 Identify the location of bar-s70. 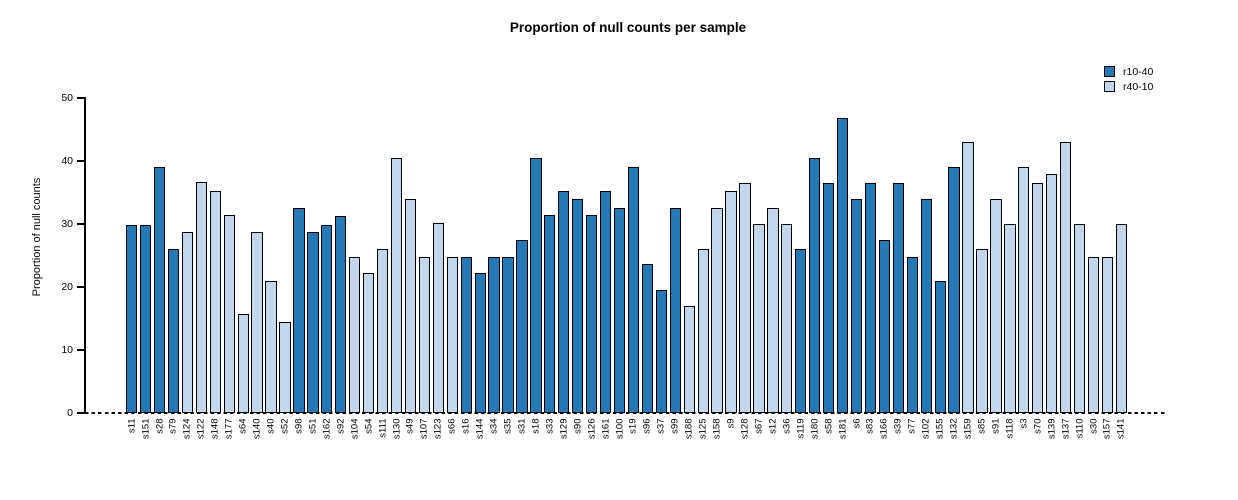
(1038, 298).